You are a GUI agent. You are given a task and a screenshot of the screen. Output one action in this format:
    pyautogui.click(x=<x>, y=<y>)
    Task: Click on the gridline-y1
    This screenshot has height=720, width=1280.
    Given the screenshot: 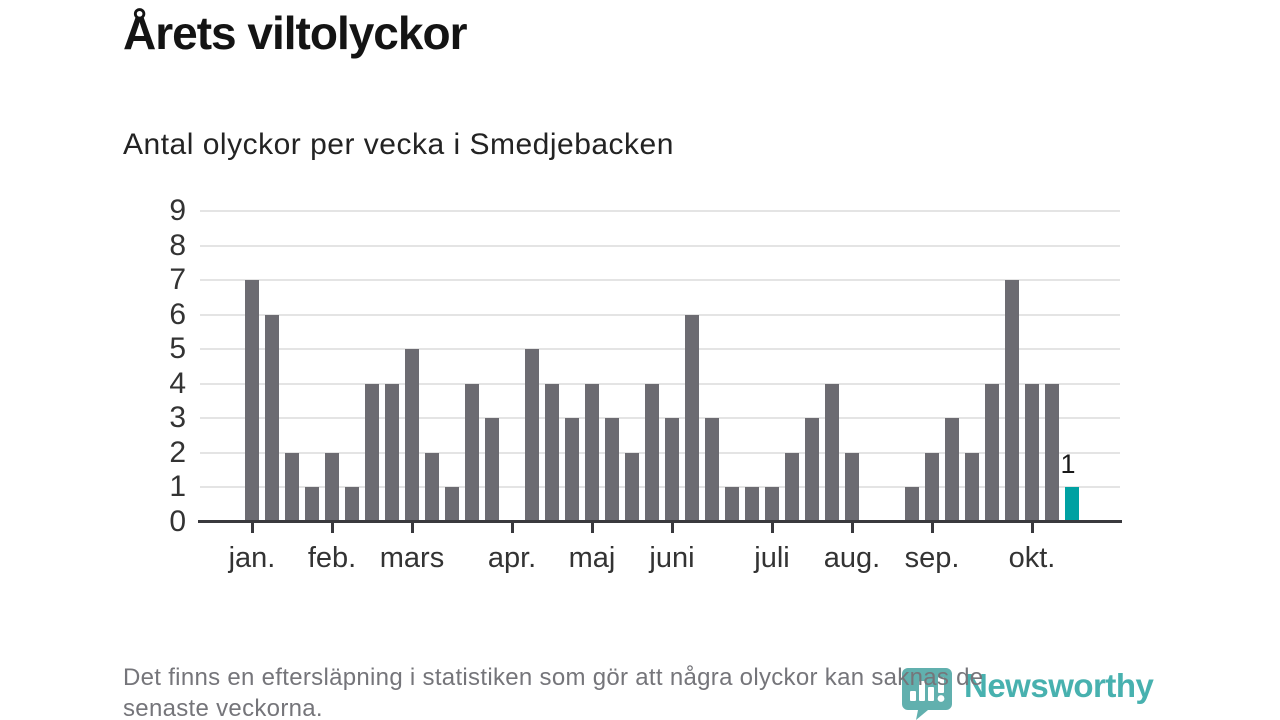 What is the action you would take?
    pyautogui.click(x=660, y=487)
    